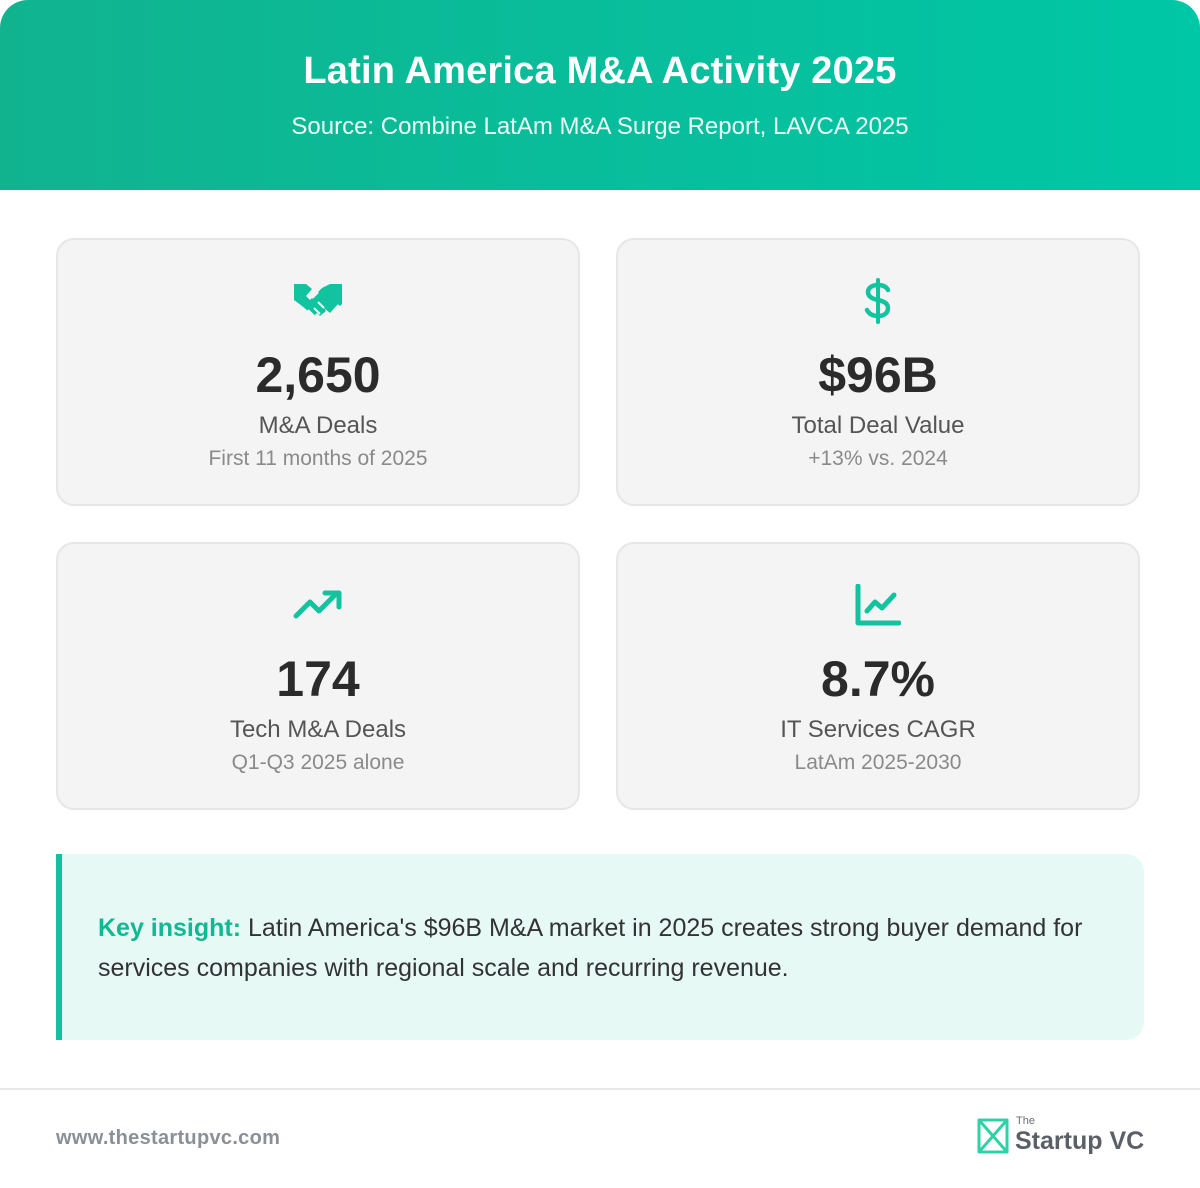  What do you see at coordinates (878, 729) in the screenshot?
I see `stat-label: IT Services CAGR` at bounding box center [878, 729].